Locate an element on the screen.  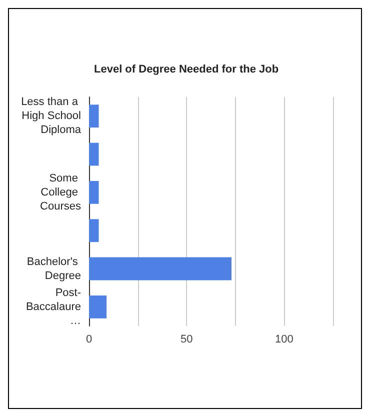
x-tick-label: 100 is located at coordinates (284, 340).